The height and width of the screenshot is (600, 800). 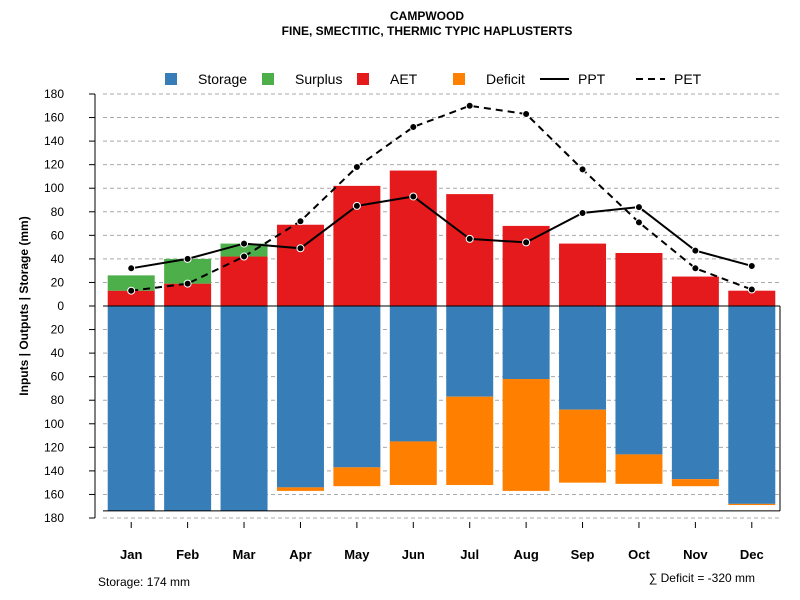 I want to click on y-axis-label: Inputs | Outputs | Storage (mm), so click(x=24, y=305).